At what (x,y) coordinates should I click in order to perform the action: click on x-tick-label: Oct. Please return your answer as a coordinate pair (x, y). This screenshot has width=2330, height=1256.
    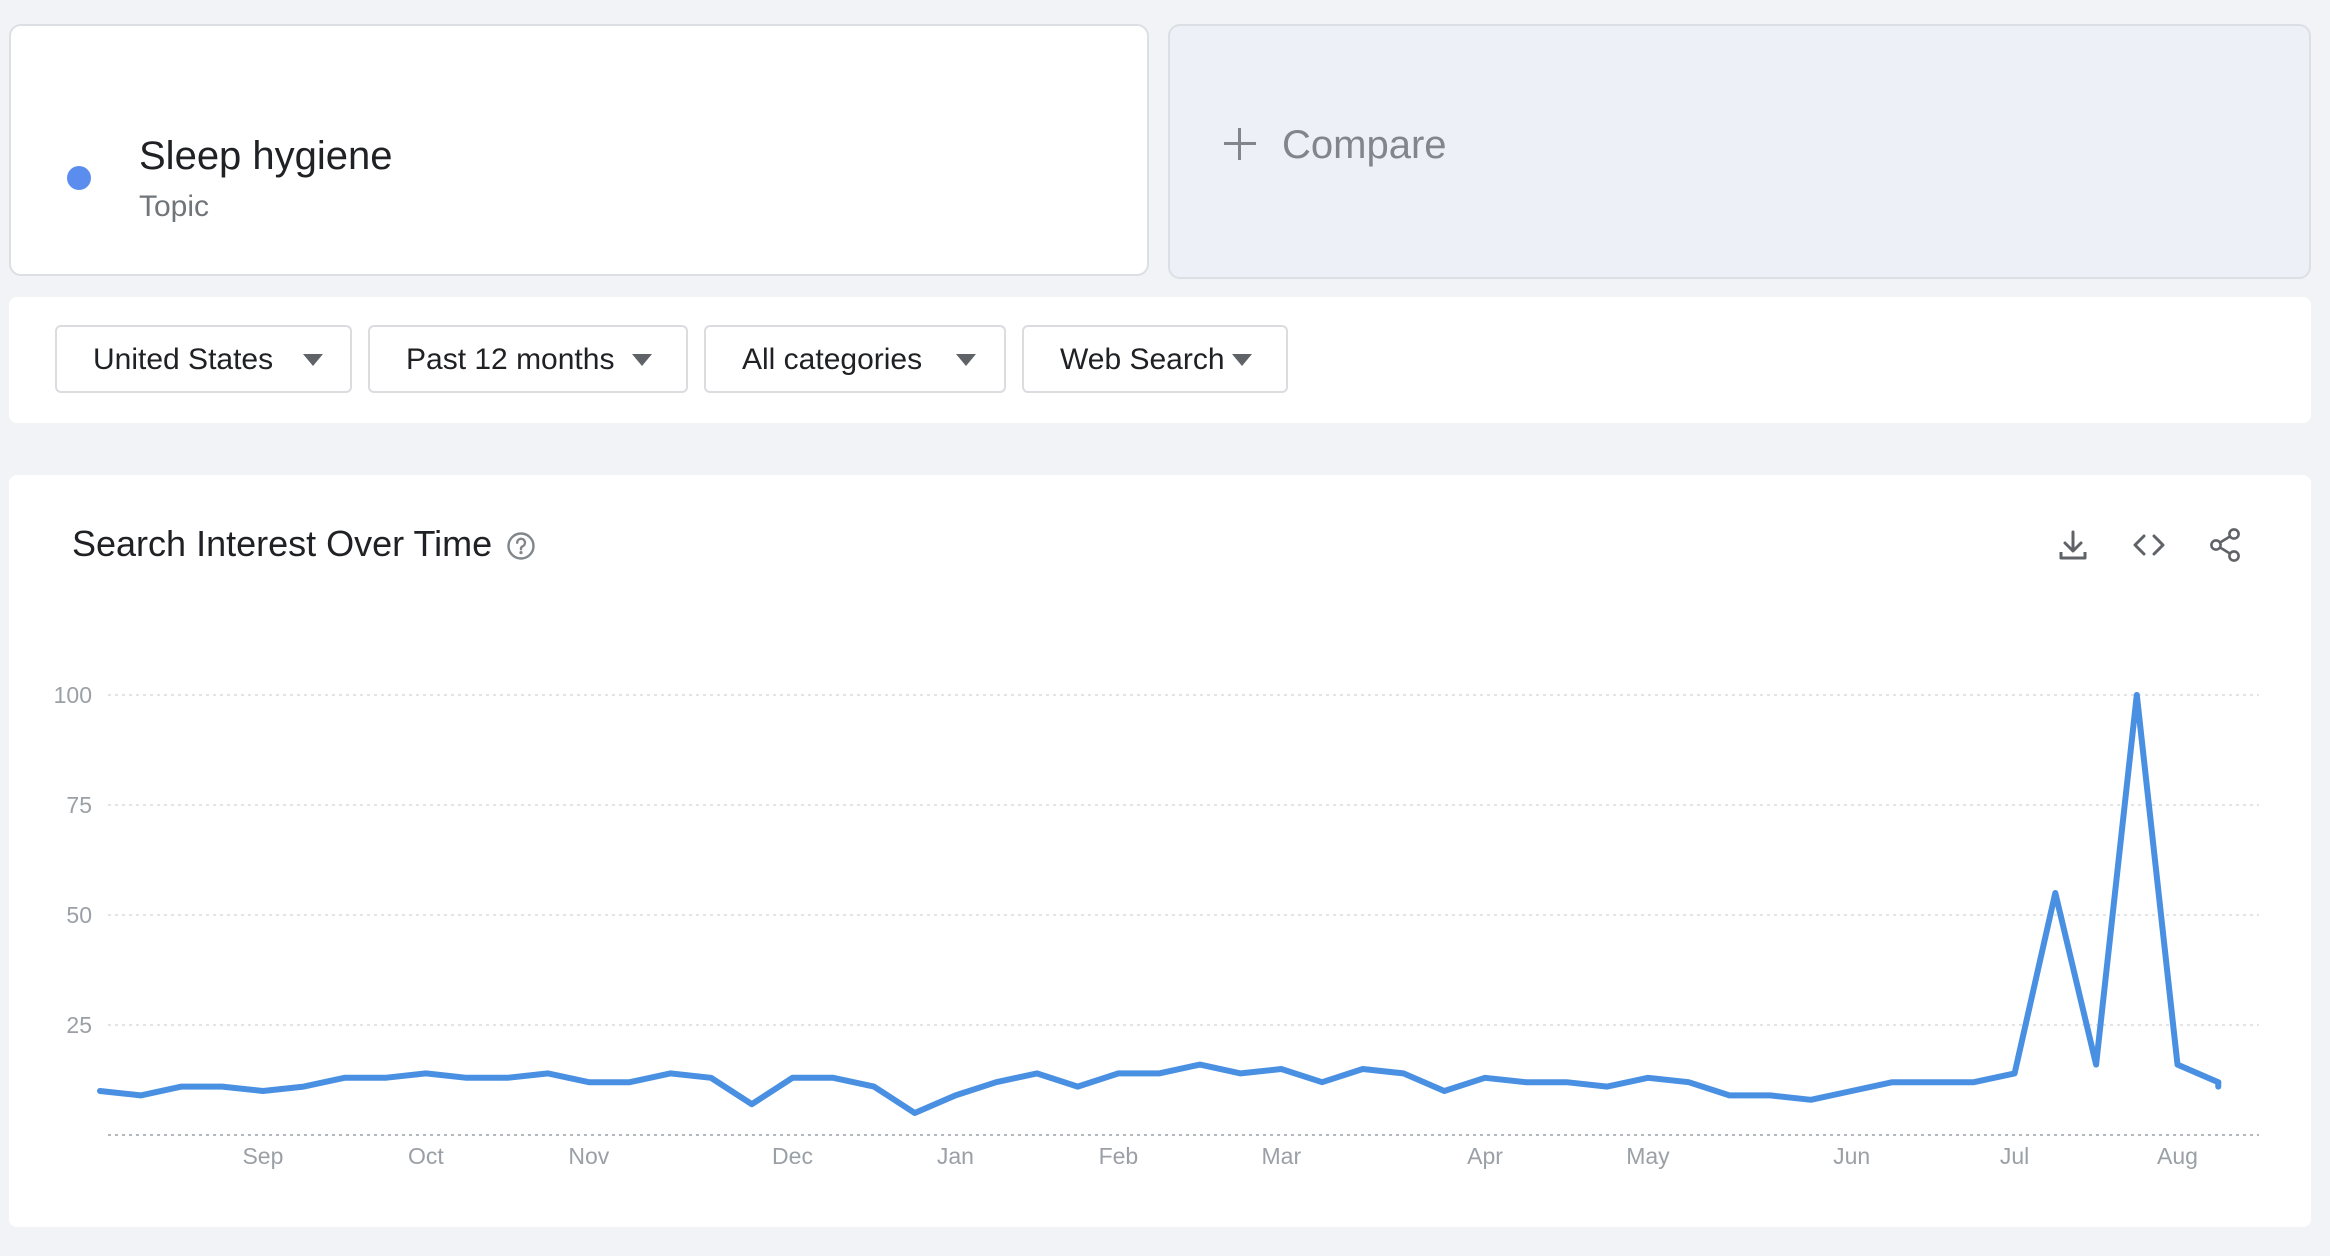
    Looking at the image, I should click on (426, 1156).